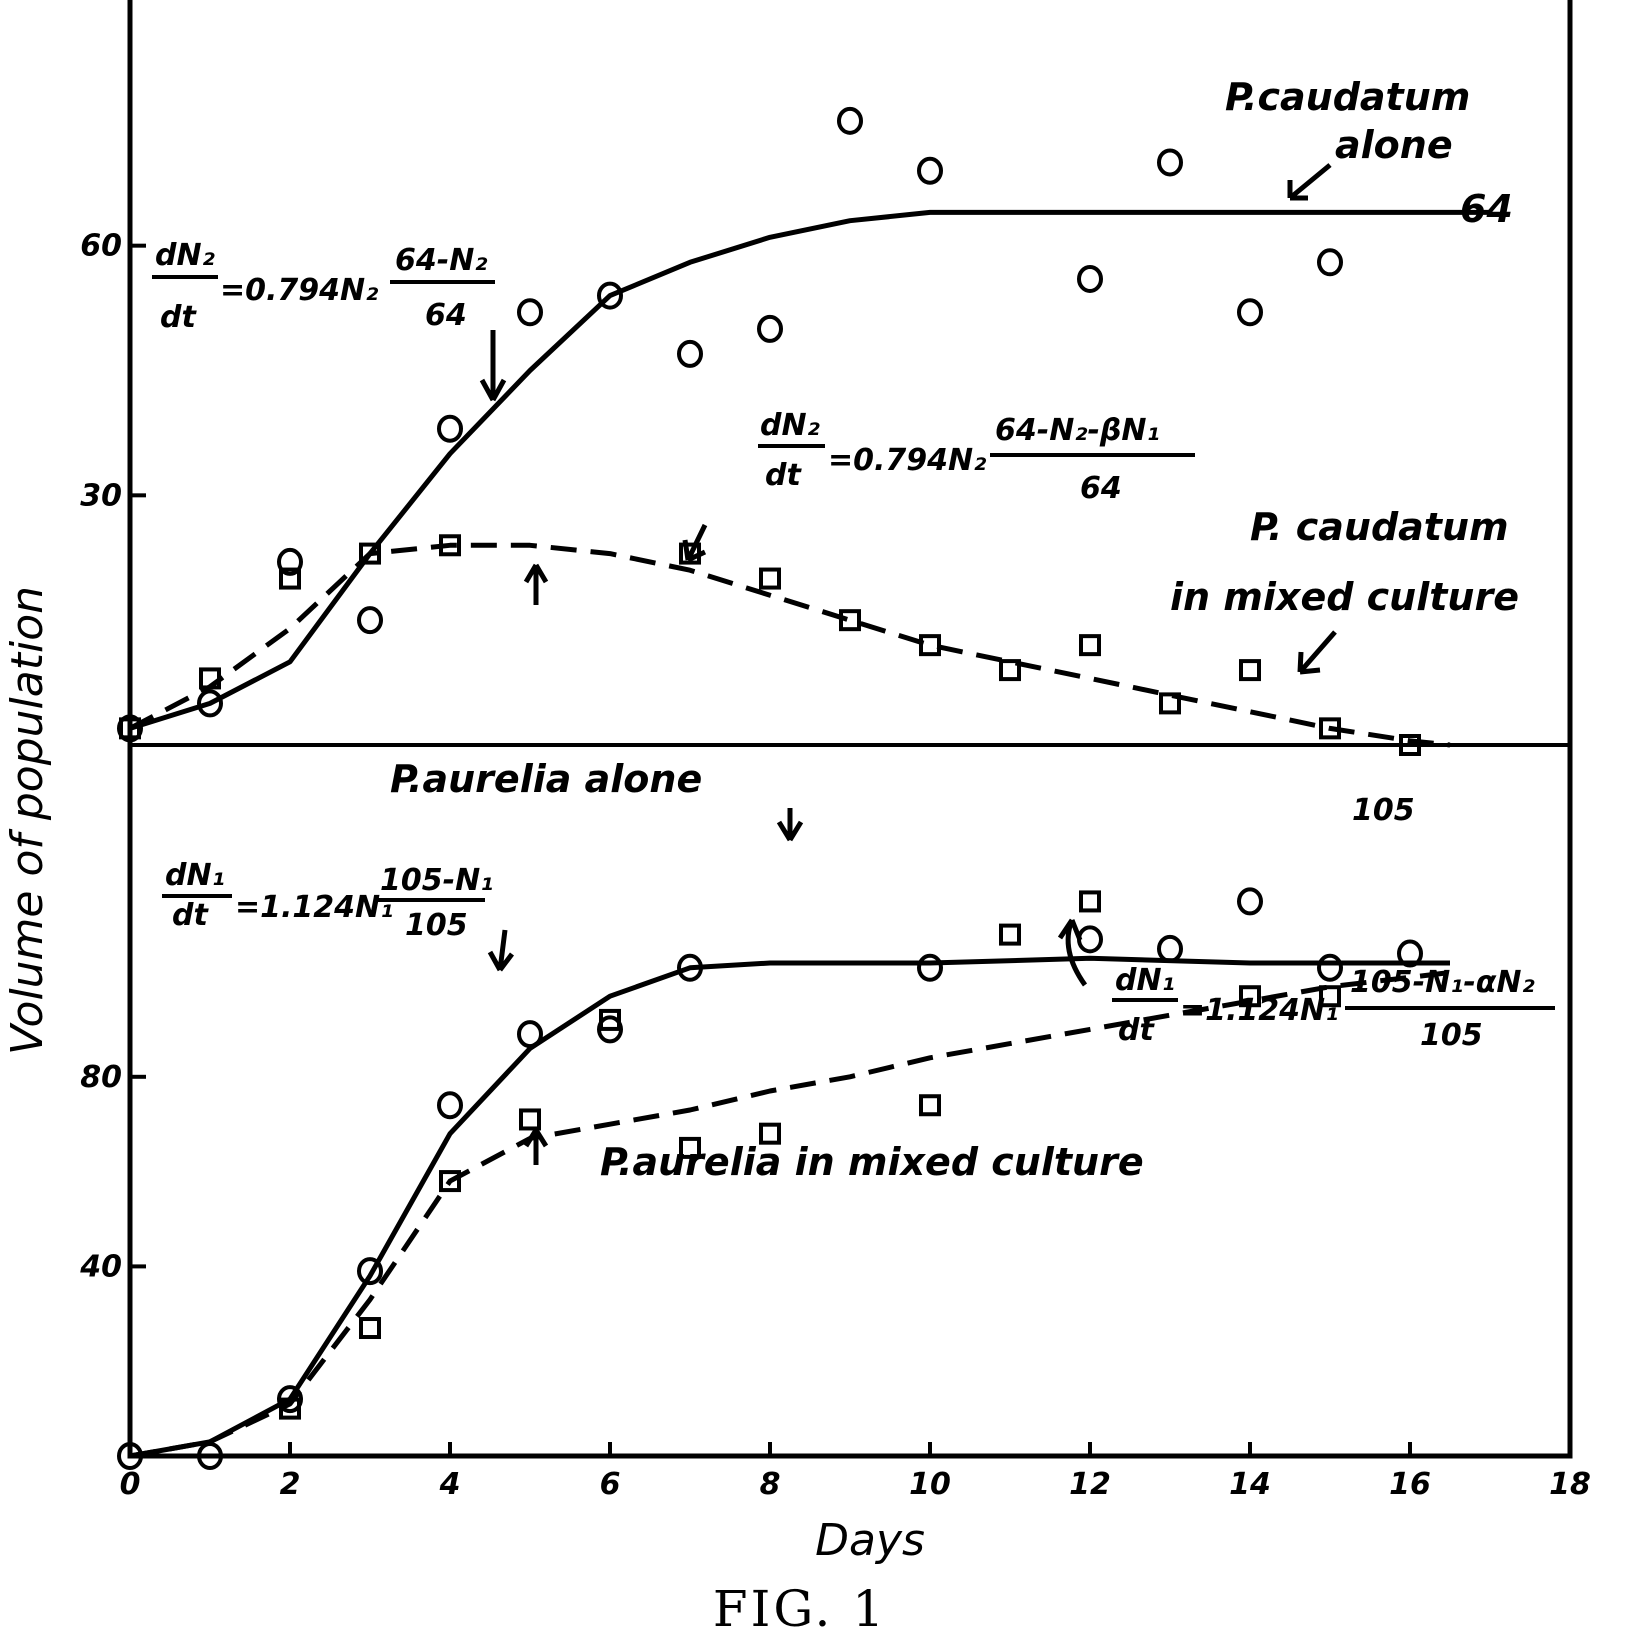 The image size is (1632, 1638). I want to click on x-tick-label: 6, so click(610, 1484).